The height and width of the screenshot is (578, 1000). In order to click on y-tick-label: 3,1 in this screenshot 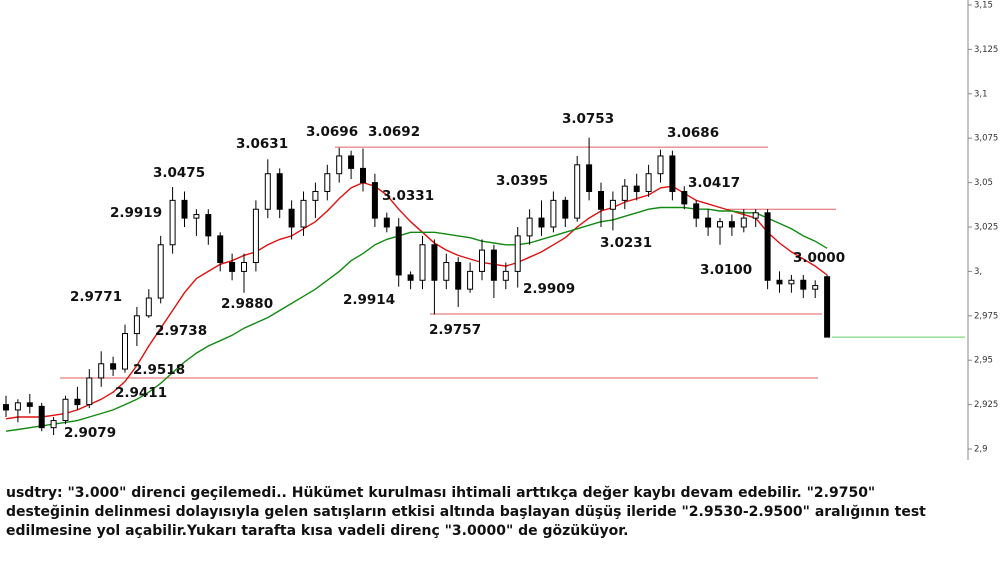, I will do `click(981, 94)`.